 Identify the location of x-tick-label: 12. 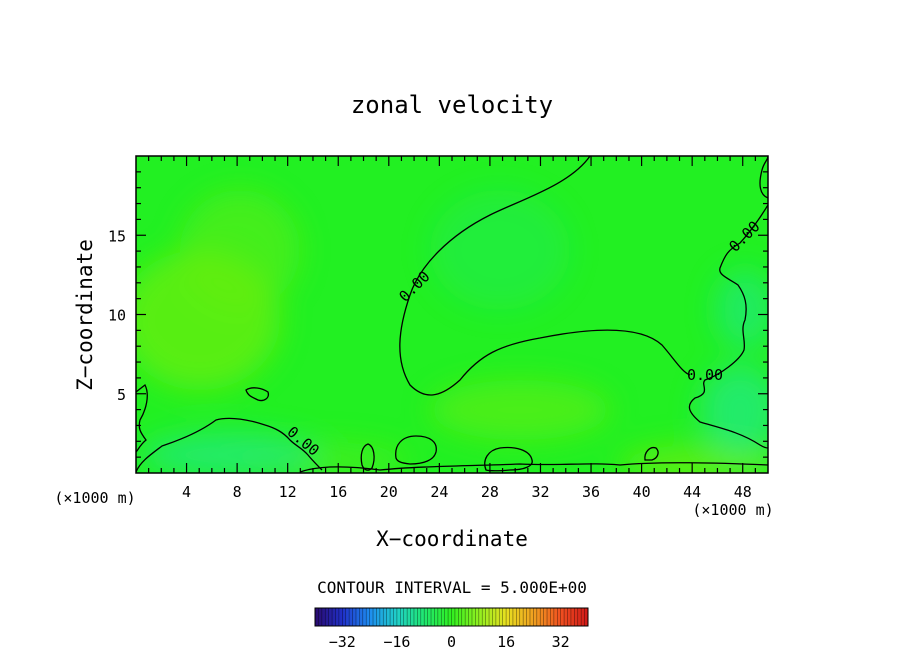
(288, 492).